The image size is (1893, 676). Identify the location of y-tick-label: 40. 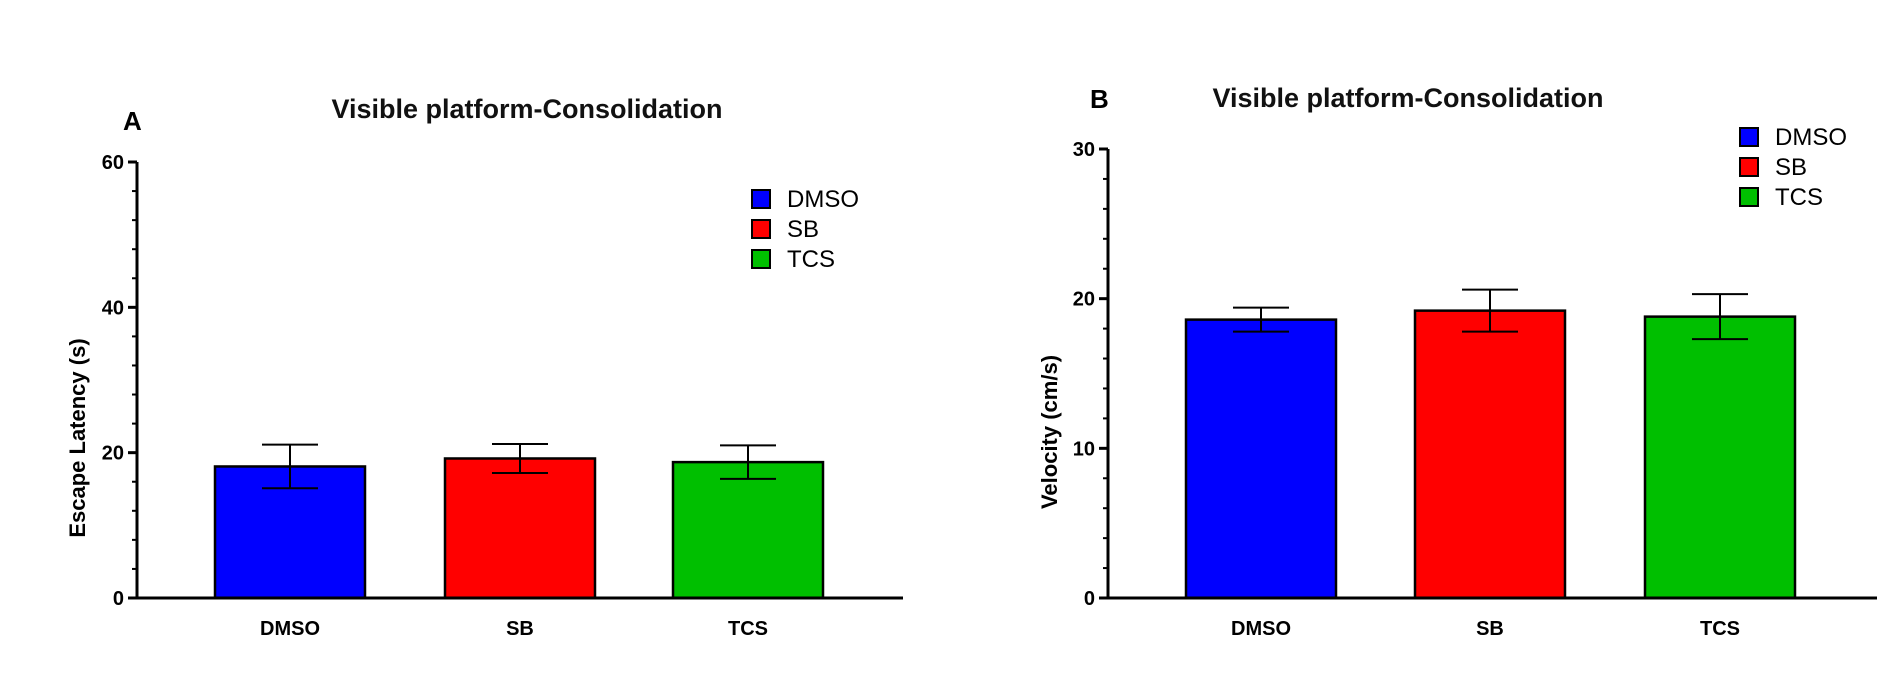
(113, 308).